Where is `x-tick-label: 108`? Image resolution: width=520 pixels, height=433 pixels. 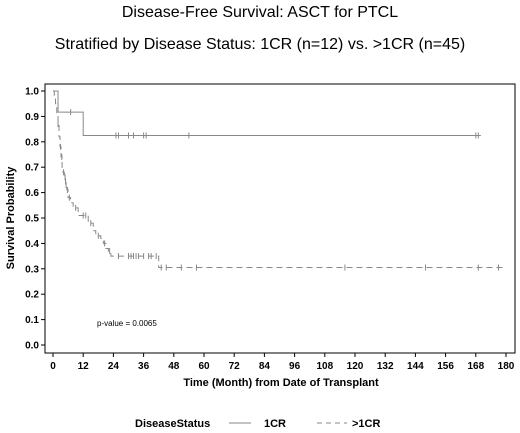
x-tick-label: 108 is located at coordinates (324, 366).